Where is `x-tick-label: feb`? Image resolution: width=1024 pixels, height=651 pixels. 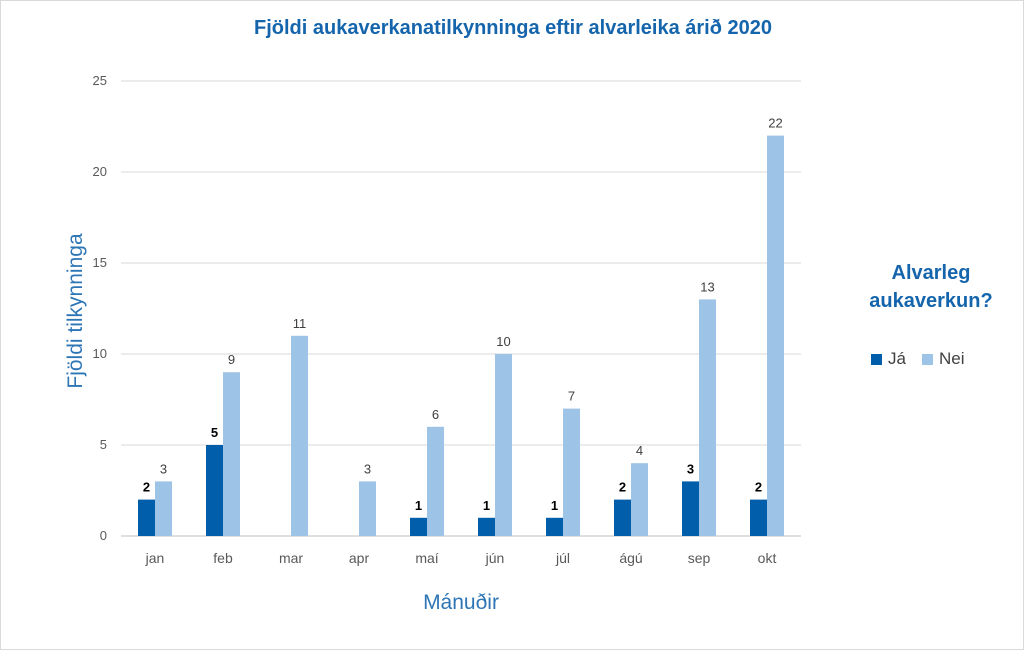
x-tick-label: feb is located at coordinates (223, 558).